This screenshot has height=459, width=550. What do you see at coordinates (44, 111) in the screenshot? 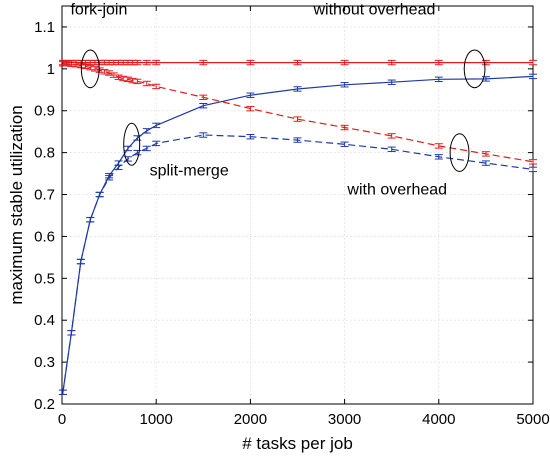
I see `y-tick-label: 0.9` at bounding box center [44, 111].